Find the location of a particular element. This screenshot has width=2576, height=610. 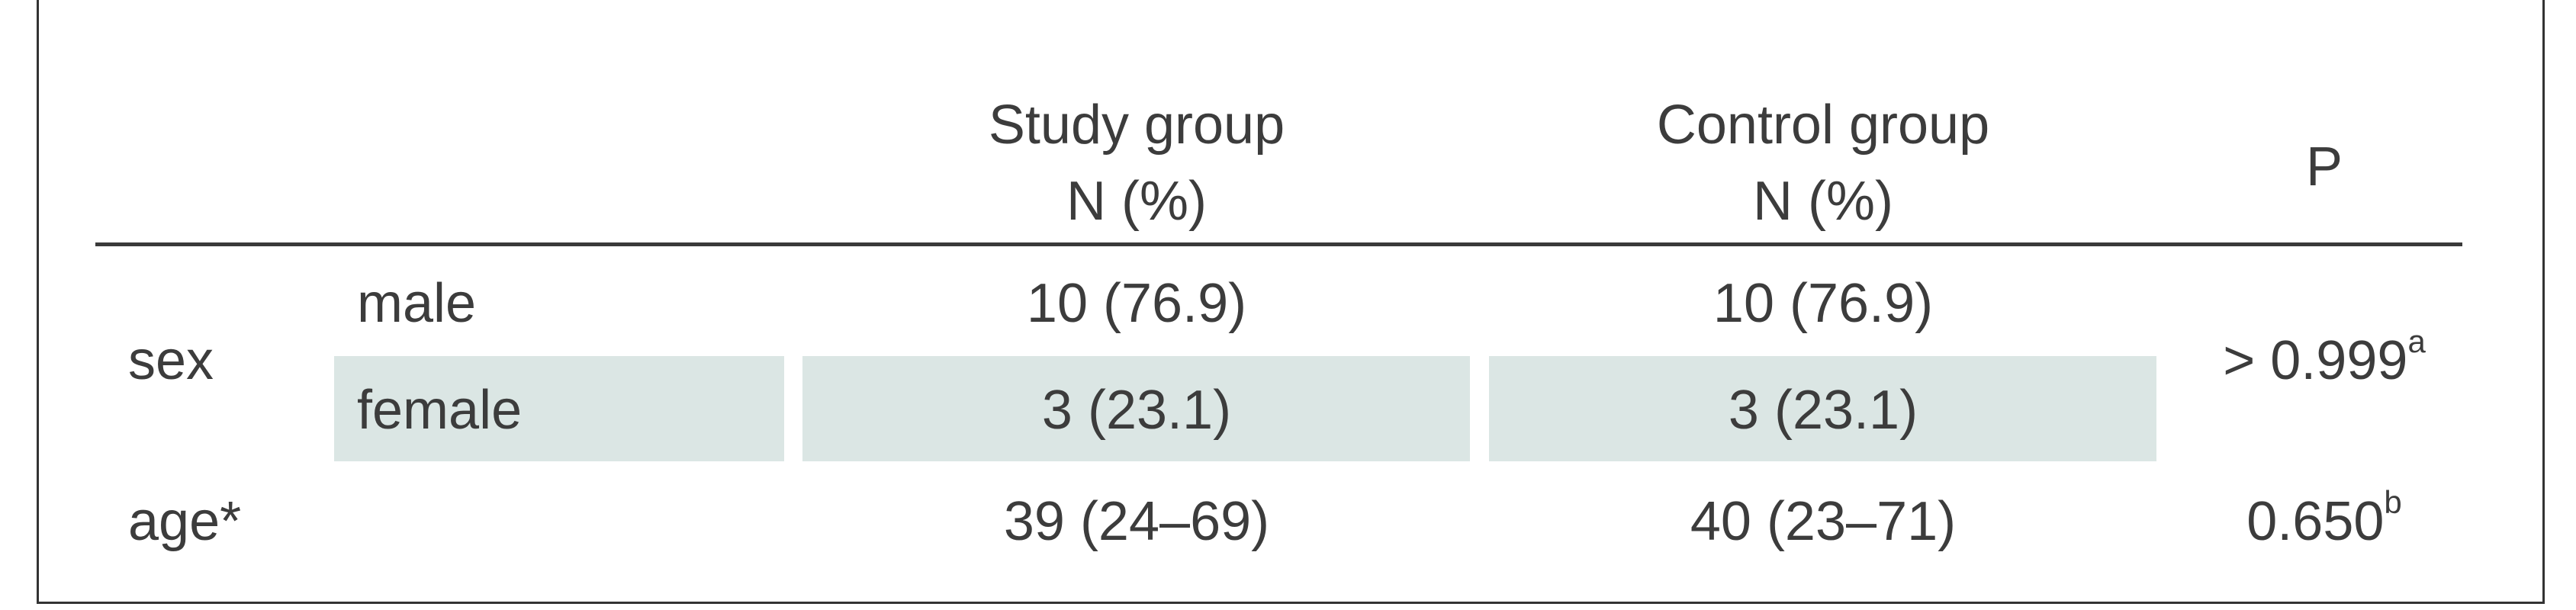

shade-female-label is located at coordinates (559, 408).